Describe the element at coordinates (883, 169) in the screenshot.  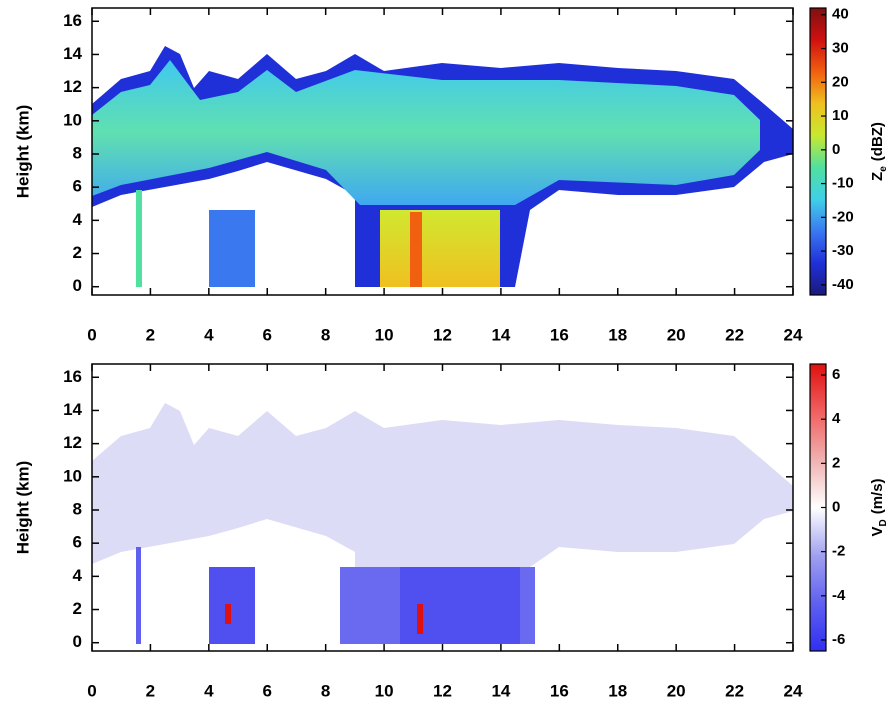
I see `colorbar-label-sub: e` at that location.